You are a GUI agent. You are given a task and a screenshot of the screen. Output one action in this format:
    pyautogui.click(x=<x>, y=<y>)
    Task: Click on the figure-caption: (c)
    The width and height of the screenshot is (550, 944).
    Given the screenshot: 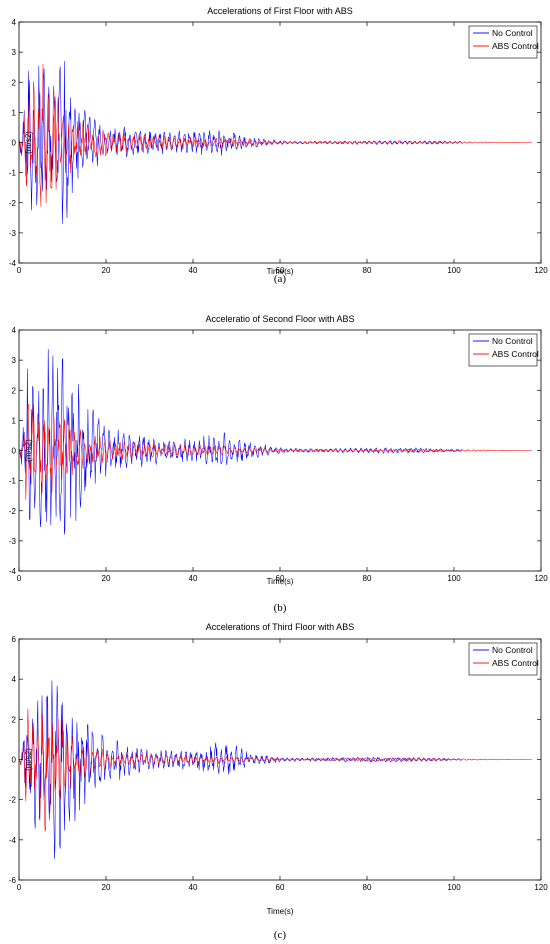 What is the action you would take?
    pyautogui.click(x=280, y=935)
    